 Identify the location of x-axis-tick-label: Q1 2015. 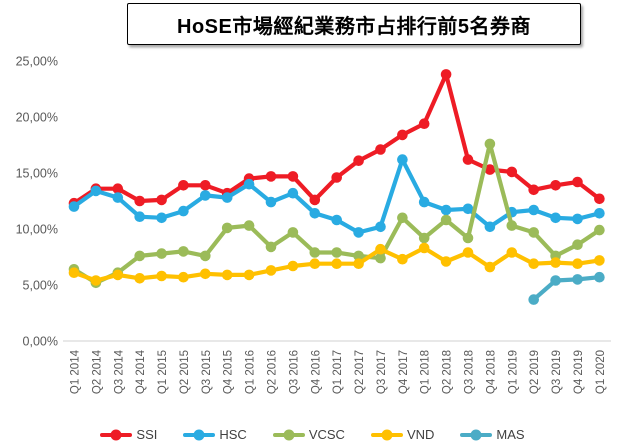
(163, 372).